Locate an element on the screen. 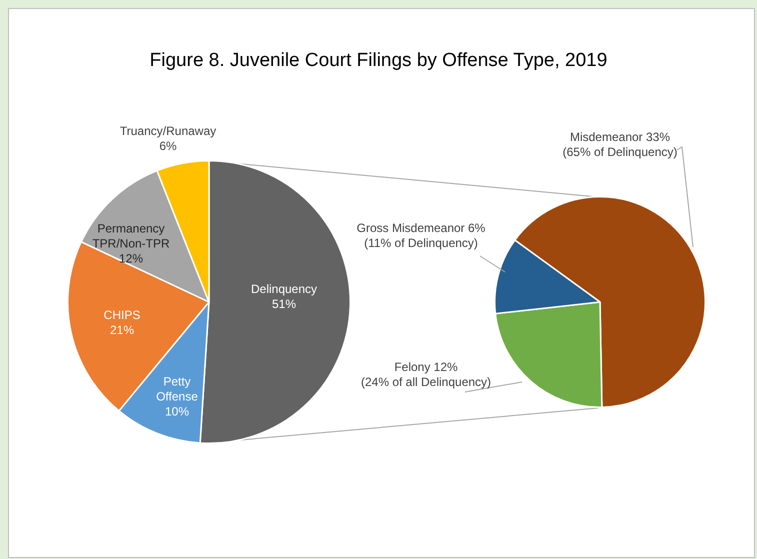 The width and height of the screenshot is (757, 559). text: (65% of Delinquency) is located at coordinates (620, 151).